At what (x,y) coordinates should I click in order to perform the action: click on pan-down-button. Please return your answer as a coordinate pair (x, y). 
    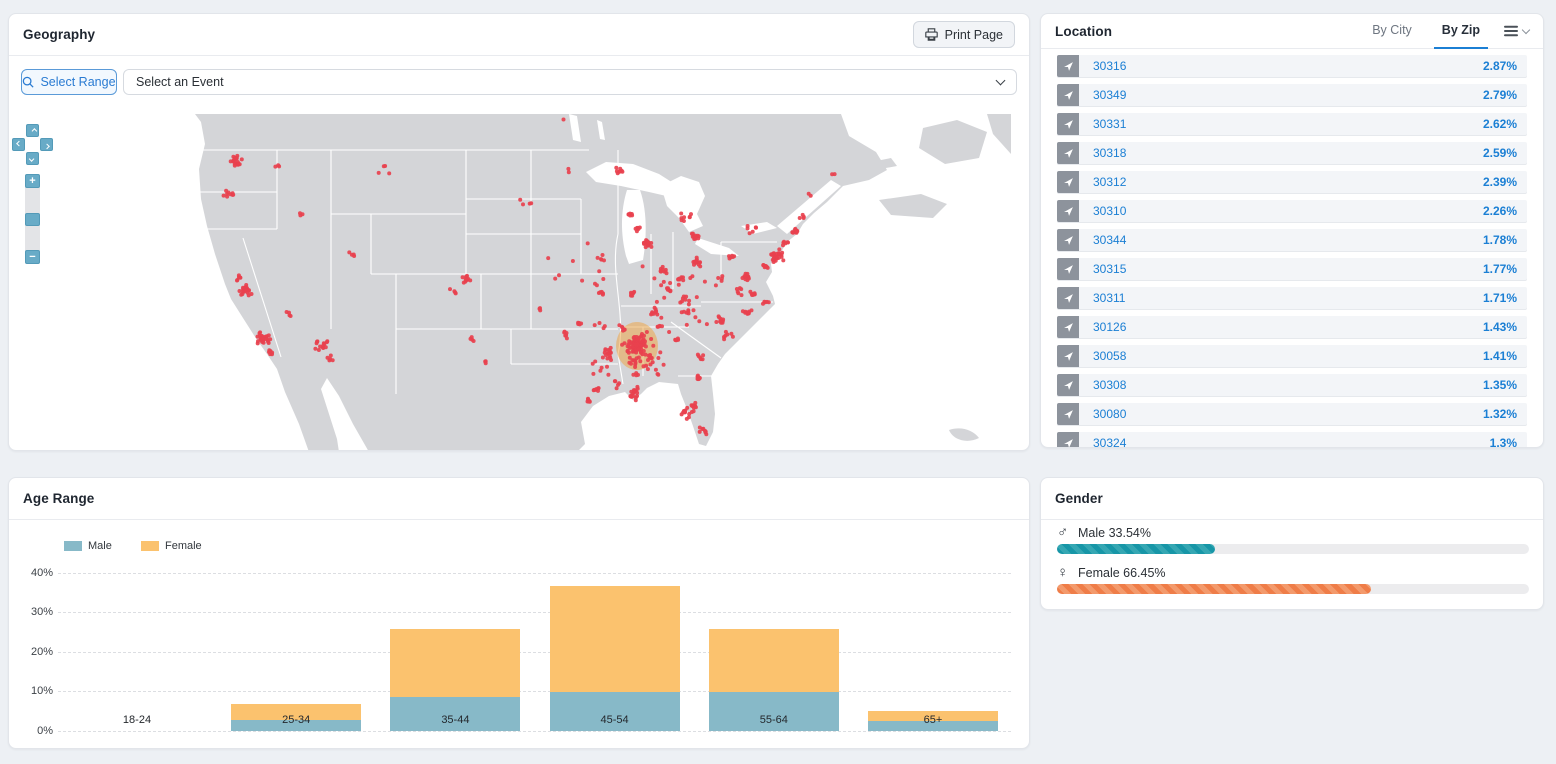
    Looking at the image, I should click on (32, 158).